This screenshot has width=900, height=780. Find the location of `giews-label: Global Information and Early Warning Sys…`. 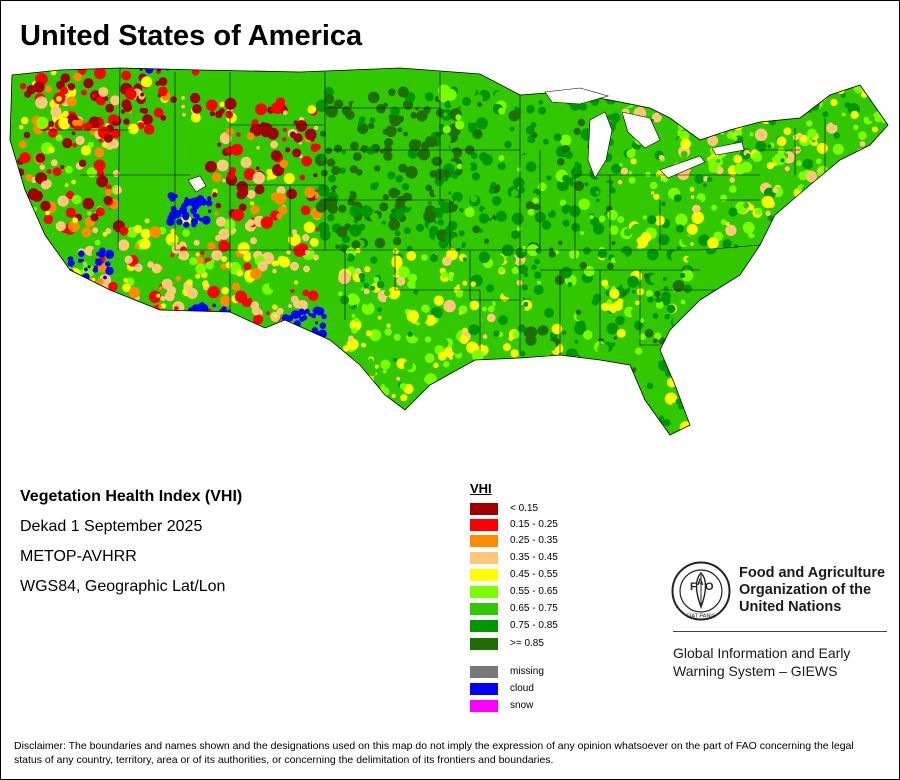

giews-label: Global Information and Early Warning Sys… is located at coordinates (761, 662).